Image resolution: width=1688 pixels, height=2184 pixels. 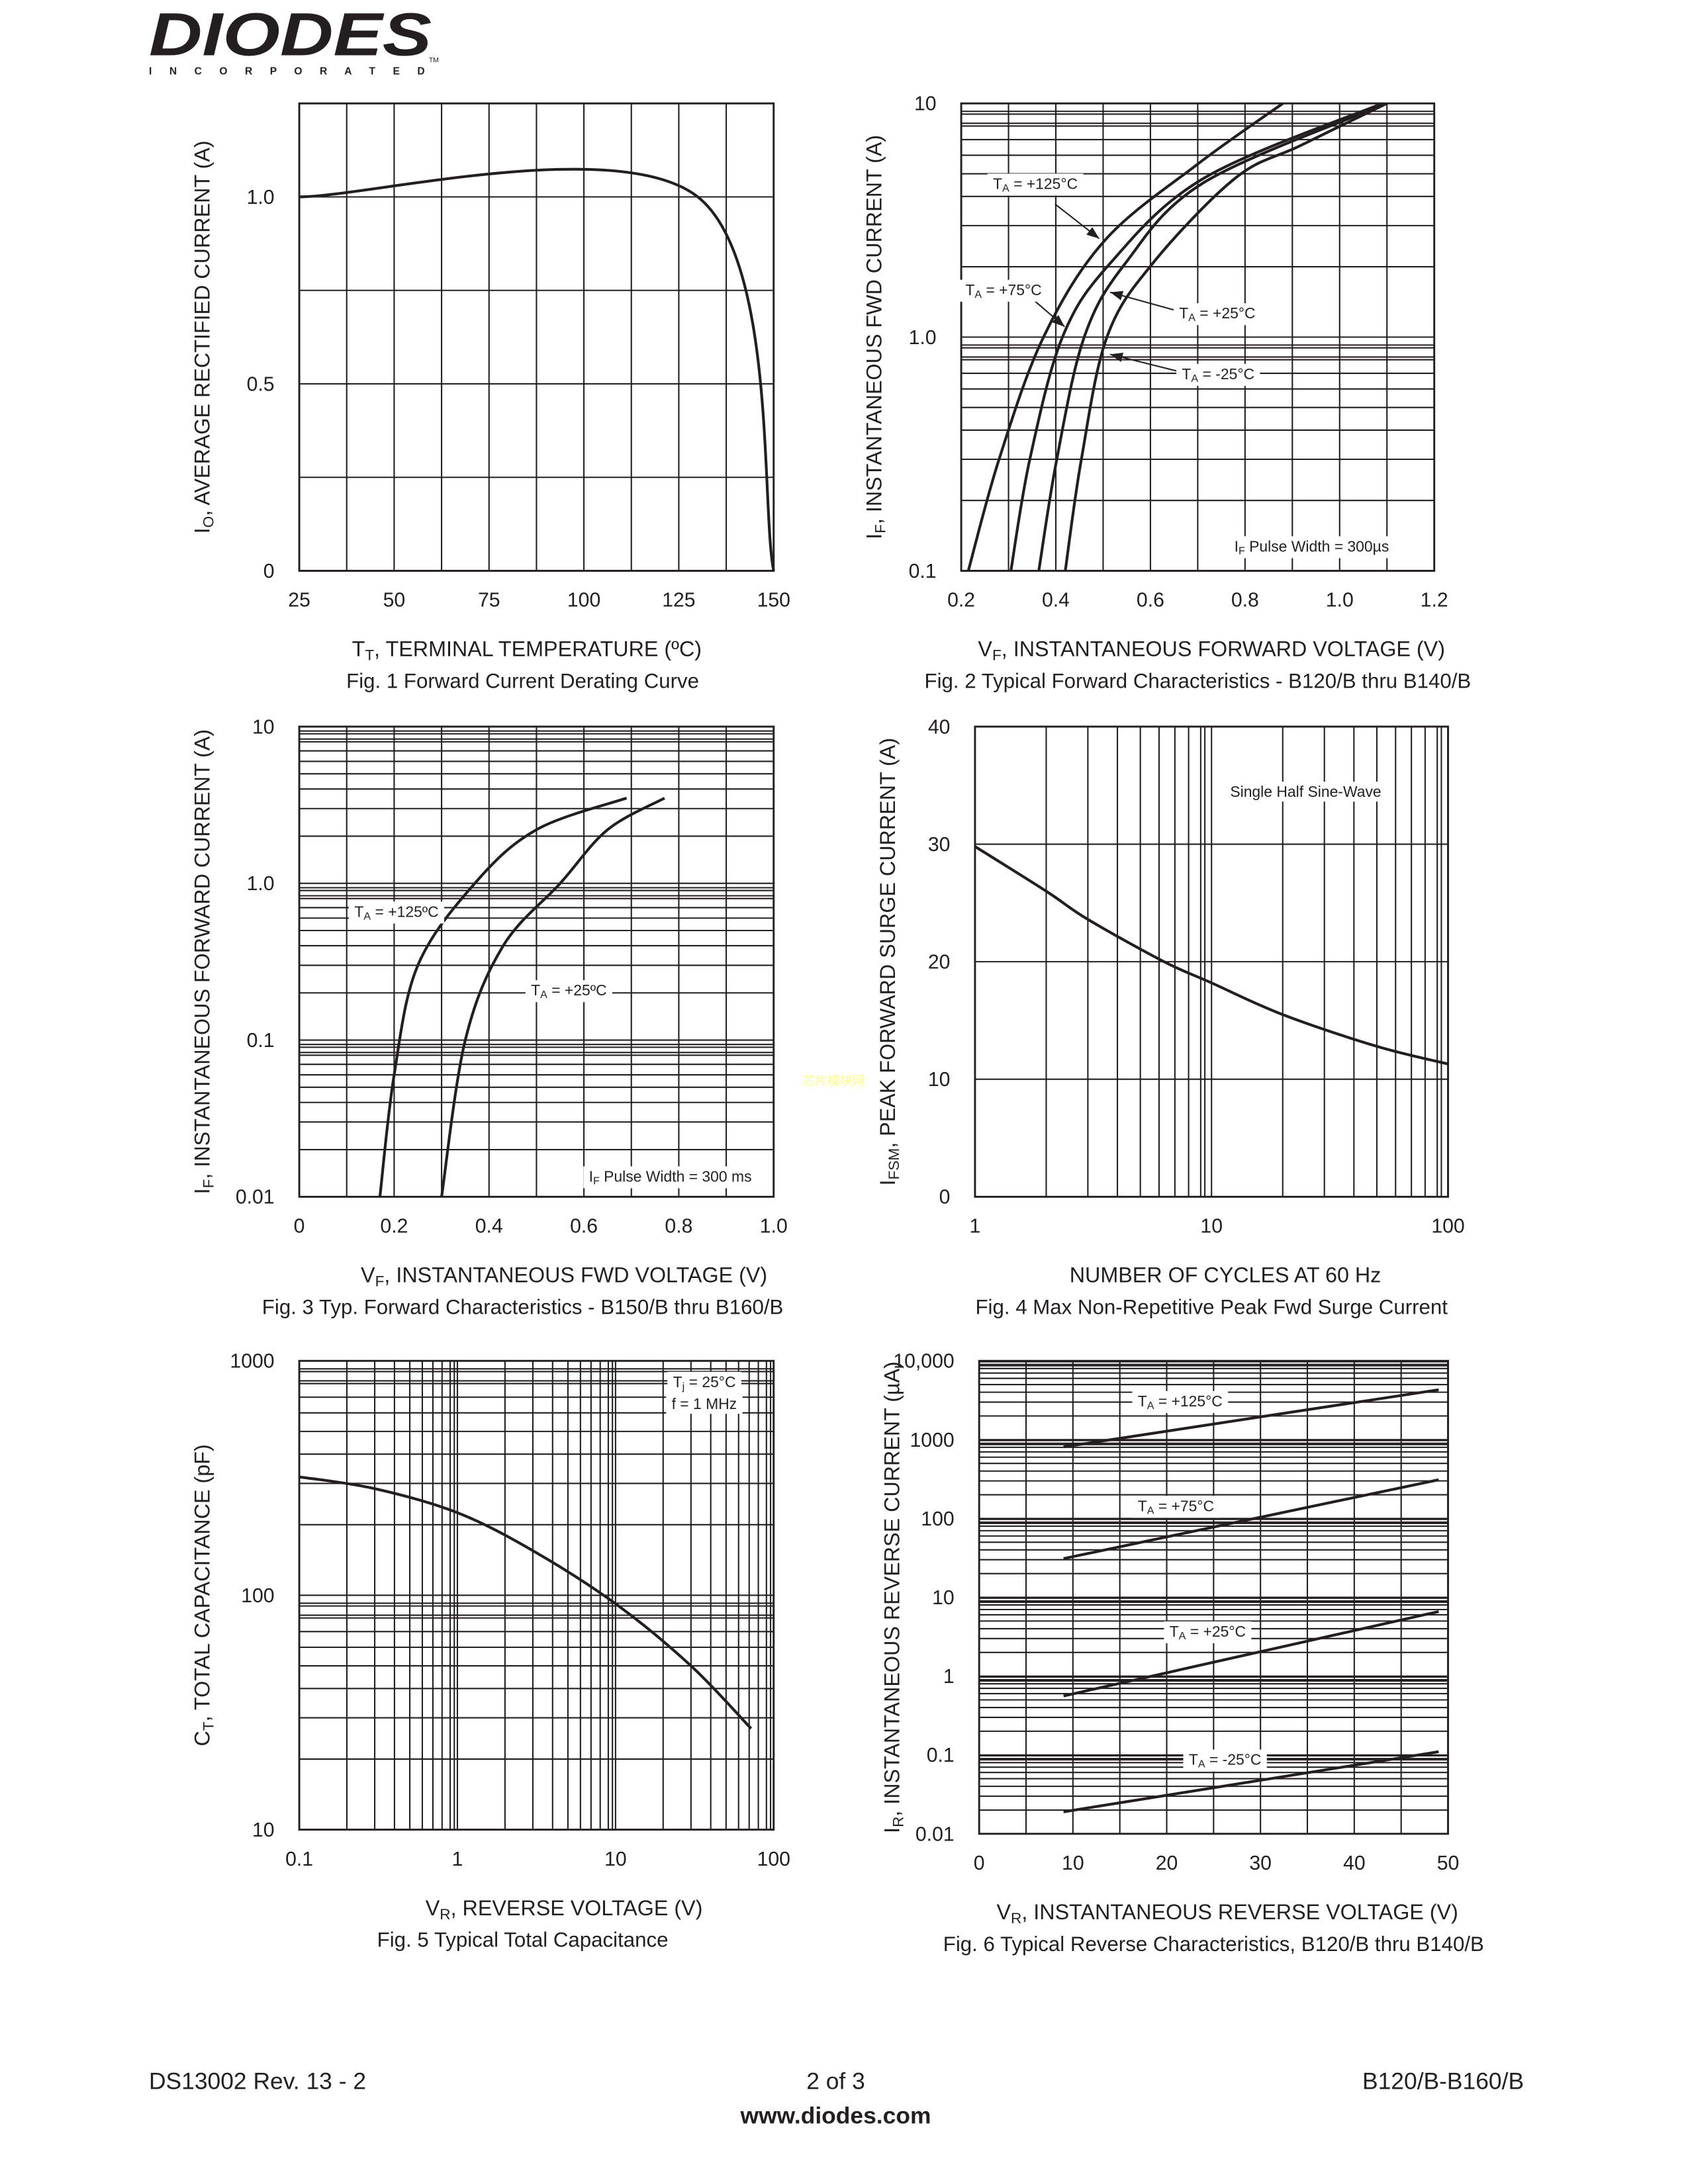 What do you see at coordinates (676, 1176) in the screenshot?
I see `text-part: Pulse Width = 300 ms` at bounding box center [676, 1176].